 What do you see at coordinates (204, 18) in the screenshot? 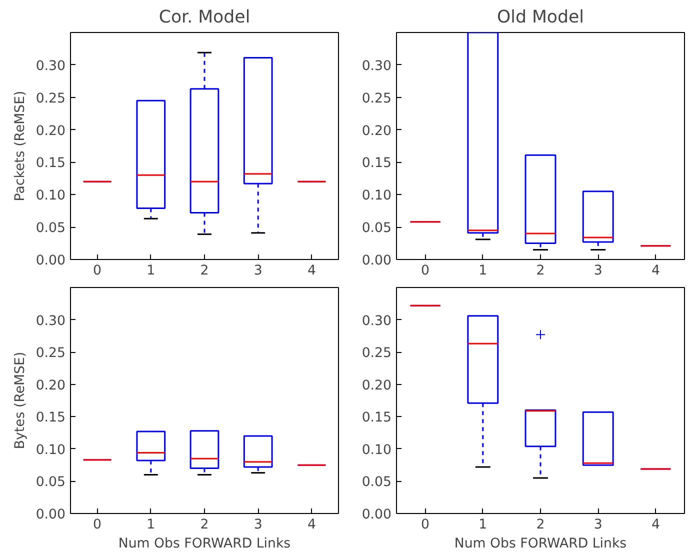
I see `chart-title: Cor. Model` at bounding box center [204, 18].